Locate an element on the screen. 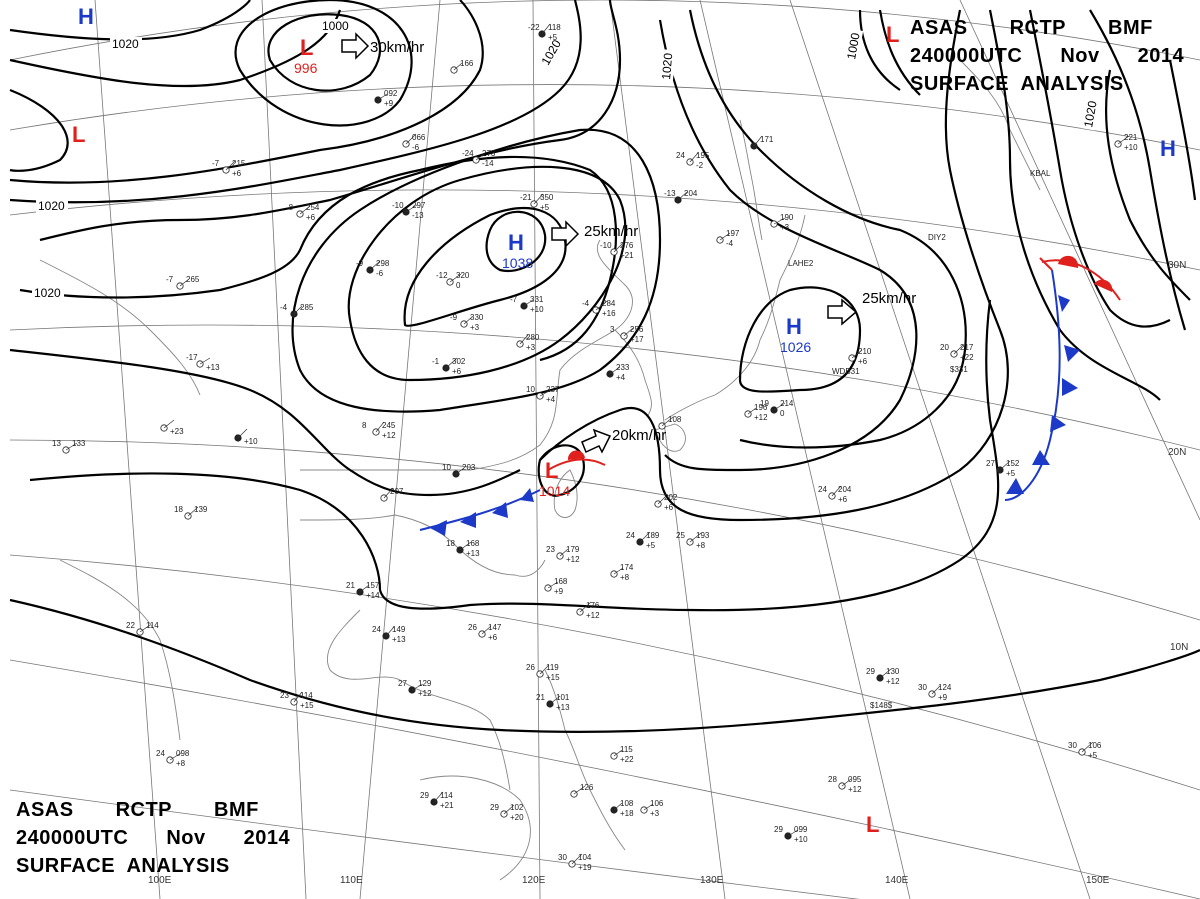 The height and width of the screenshot is (899, 1200). low-symbol: L is located at coordinates (551, 470).